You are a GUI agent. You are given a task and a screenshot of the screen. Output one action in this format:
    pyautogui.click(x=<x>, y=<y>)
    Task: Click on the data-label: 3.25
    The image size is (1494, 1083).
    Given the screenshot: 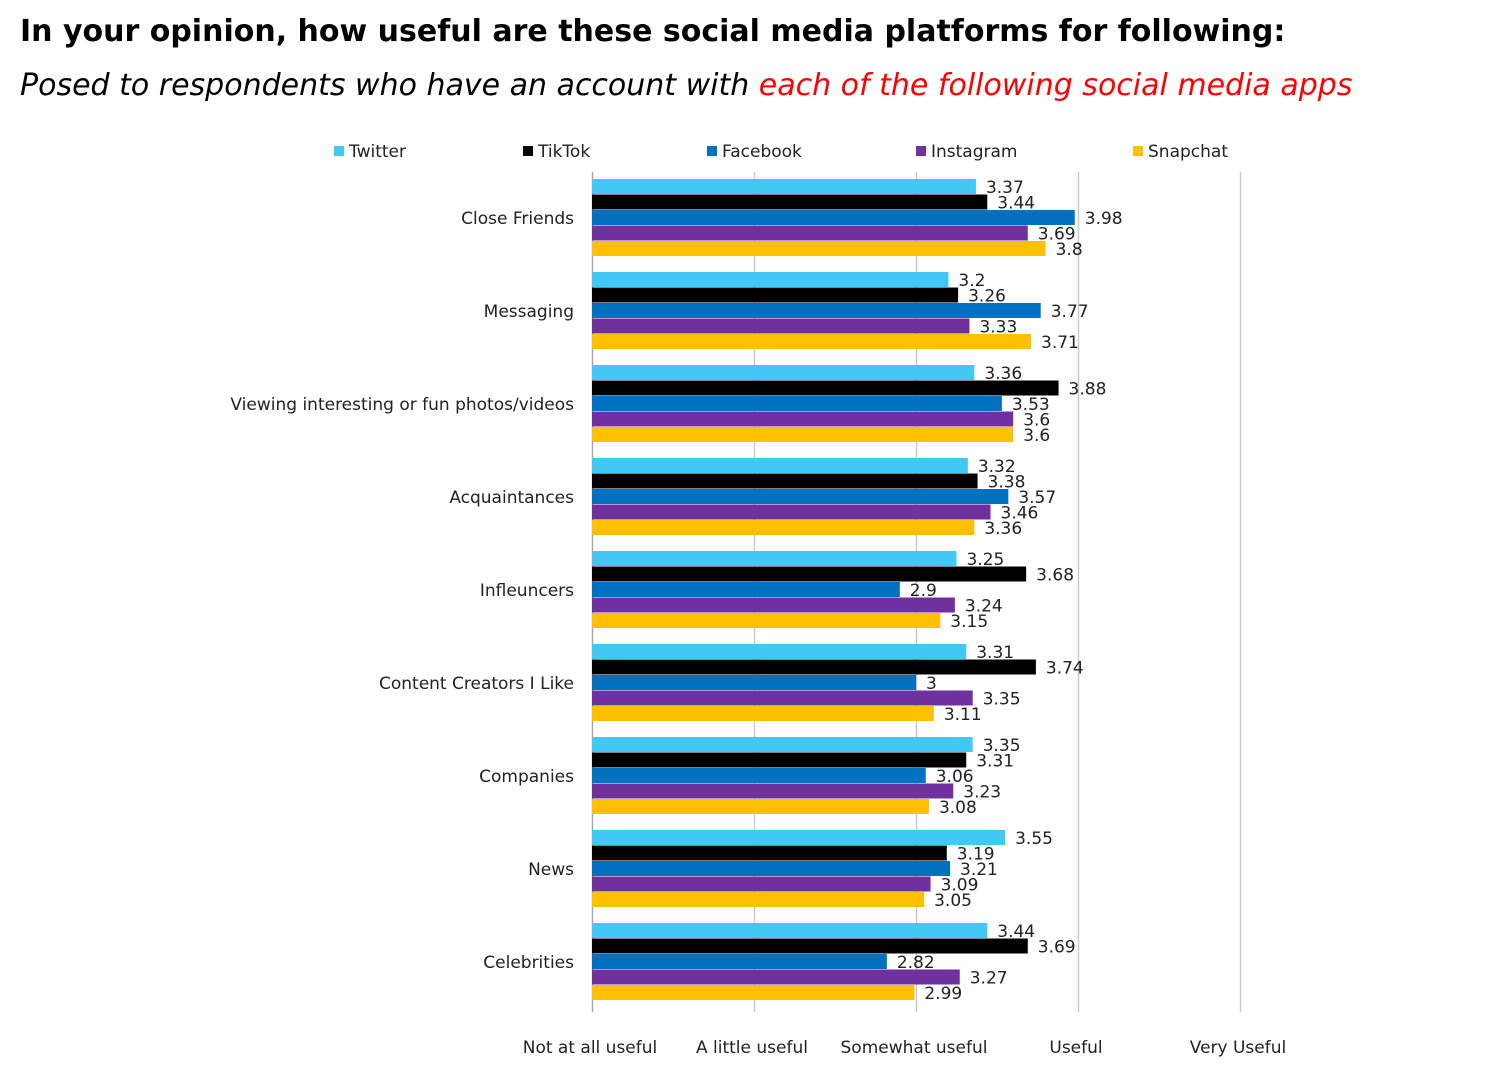 What is the action you would take?
    pyautogui.click(x=986, y=560)
    